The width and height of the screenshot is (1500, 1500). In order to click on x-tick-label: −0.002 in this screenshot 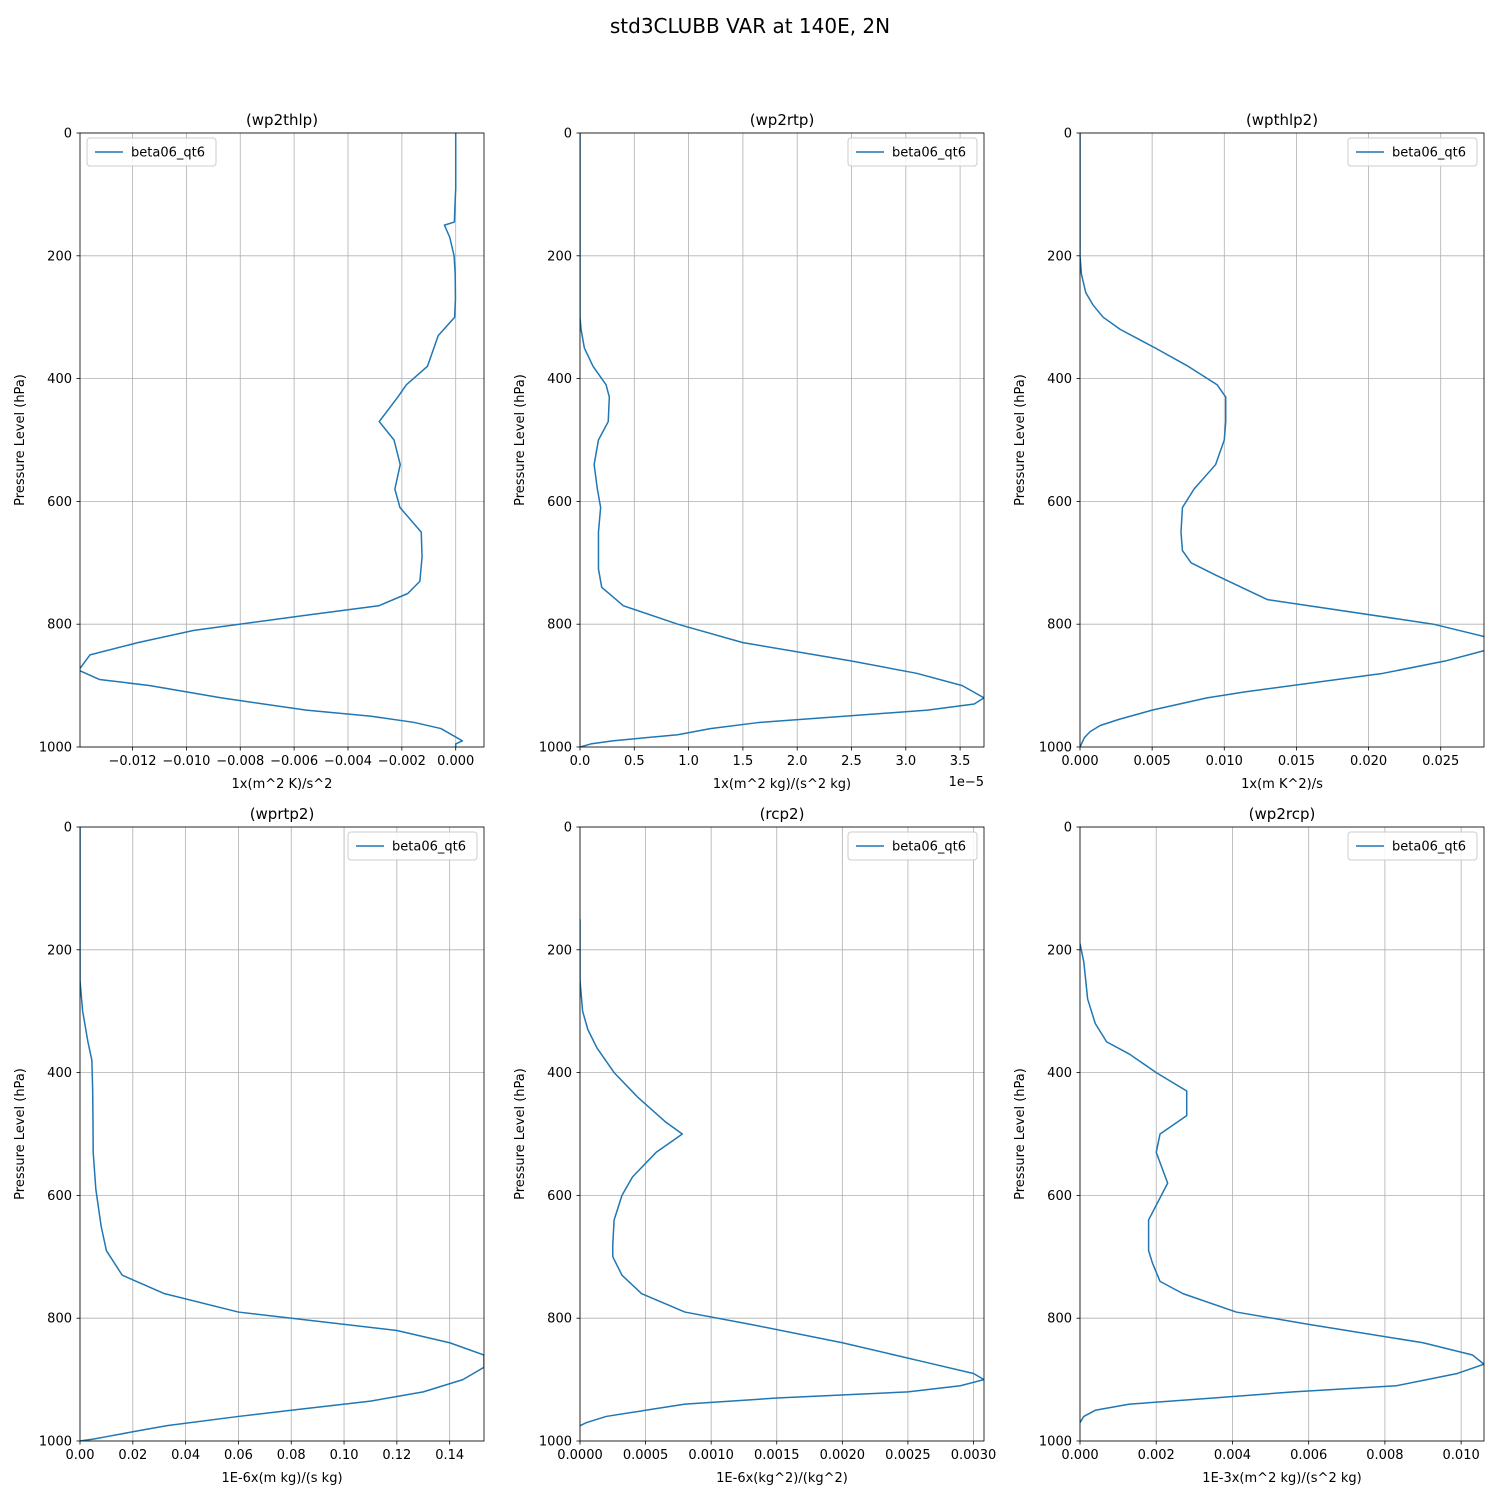, I will do `click(402, 761)`.